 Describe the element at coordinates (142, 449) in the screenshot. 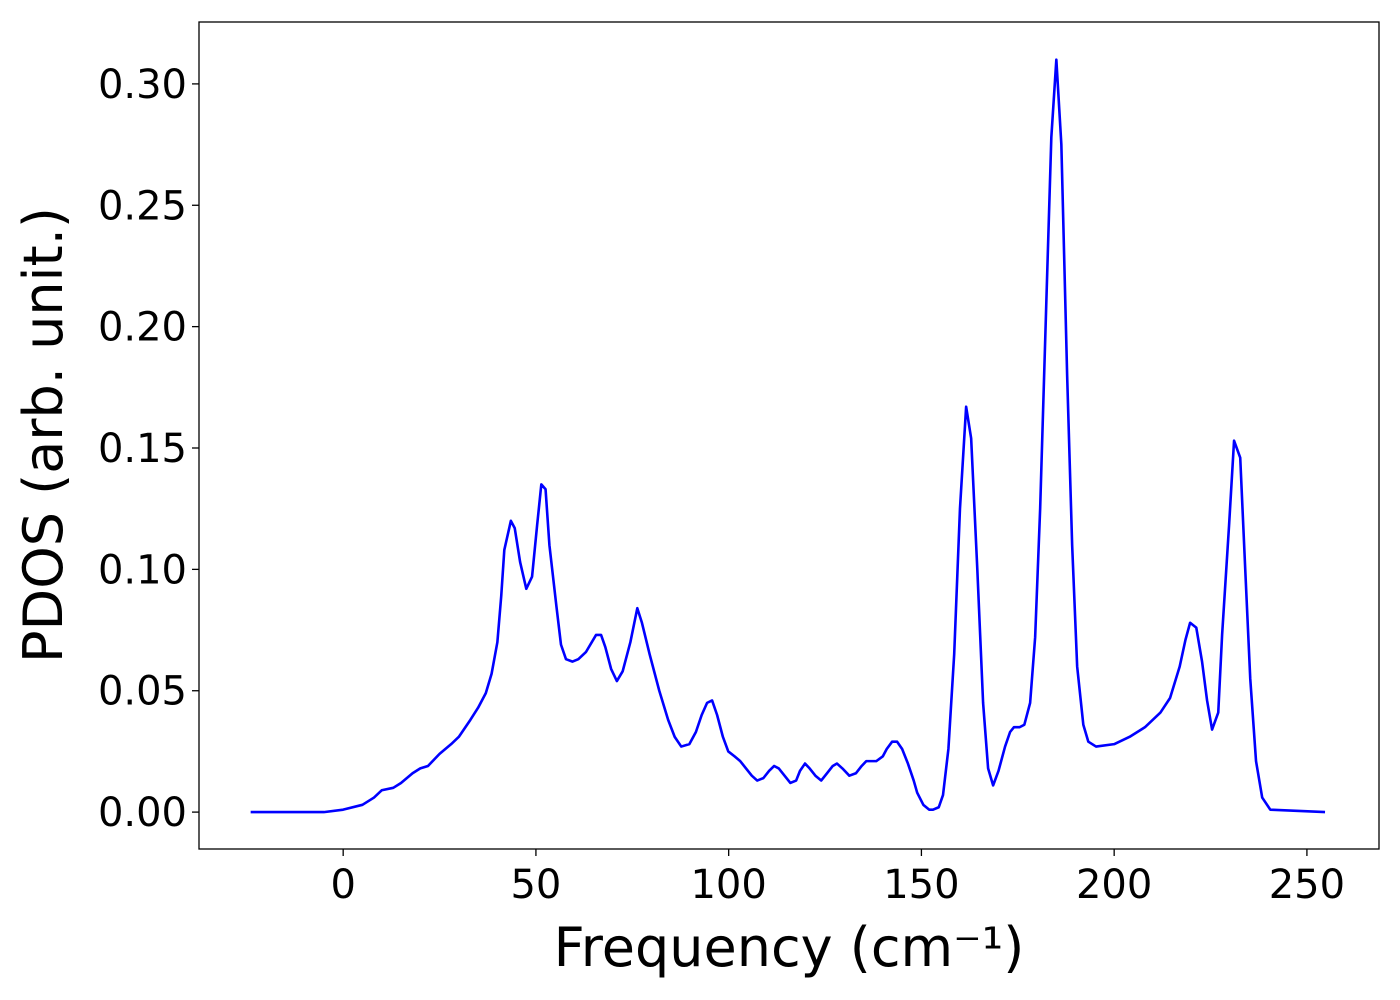

I see `y-tick-label: 0.15` at that location.